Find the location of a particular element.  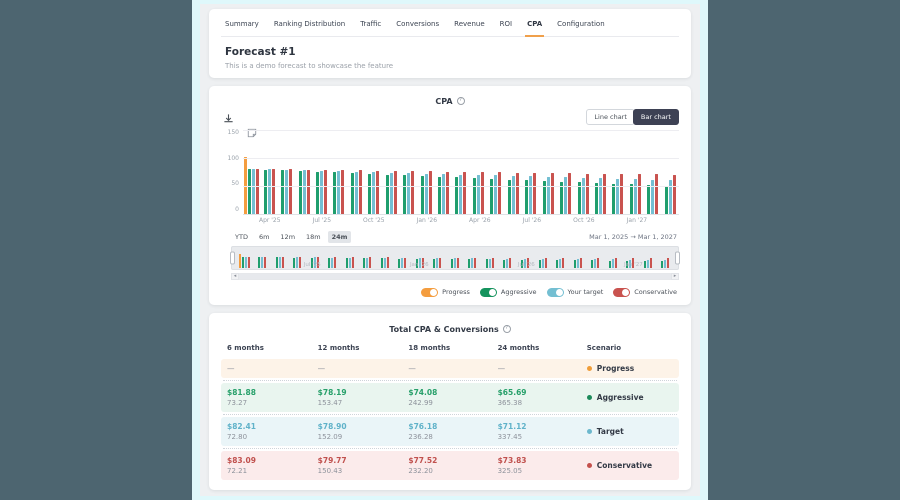

tab-roi: ROI is located at coordinates (506, 24).